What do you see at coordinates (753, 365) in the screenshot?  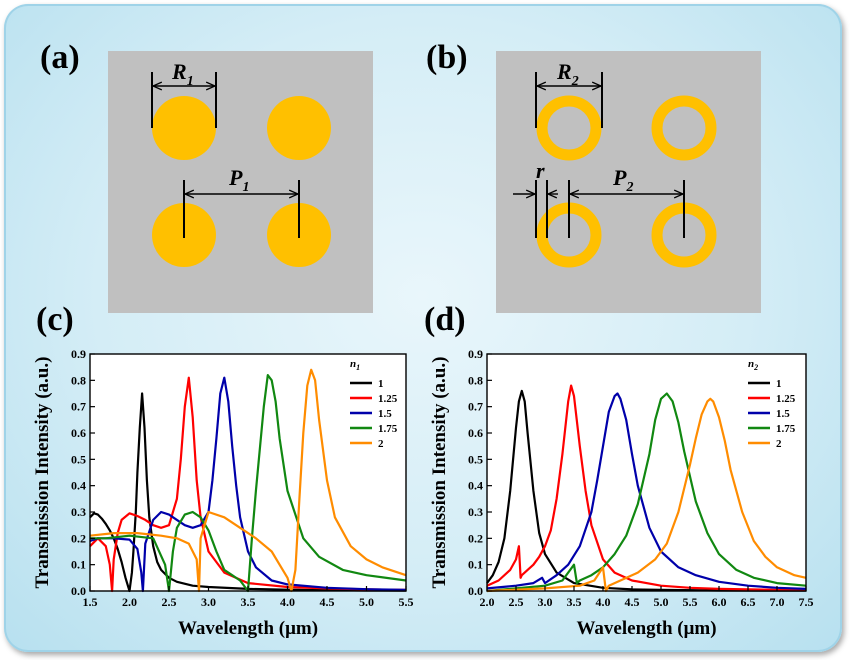 I see `legend-title: n2` at bounding box center [753, 365].